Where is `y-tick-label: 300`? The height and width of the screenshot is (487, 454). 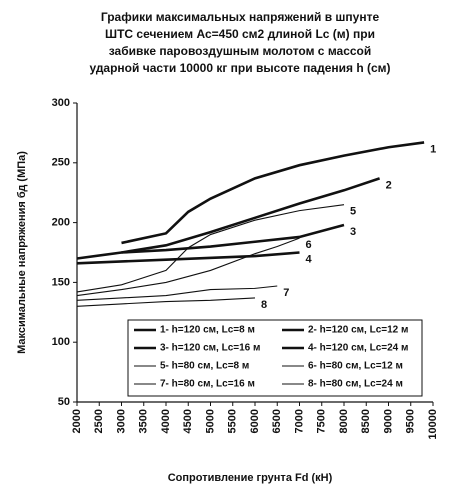 y-tick-label: 300 is located at coordinates (61, 103).